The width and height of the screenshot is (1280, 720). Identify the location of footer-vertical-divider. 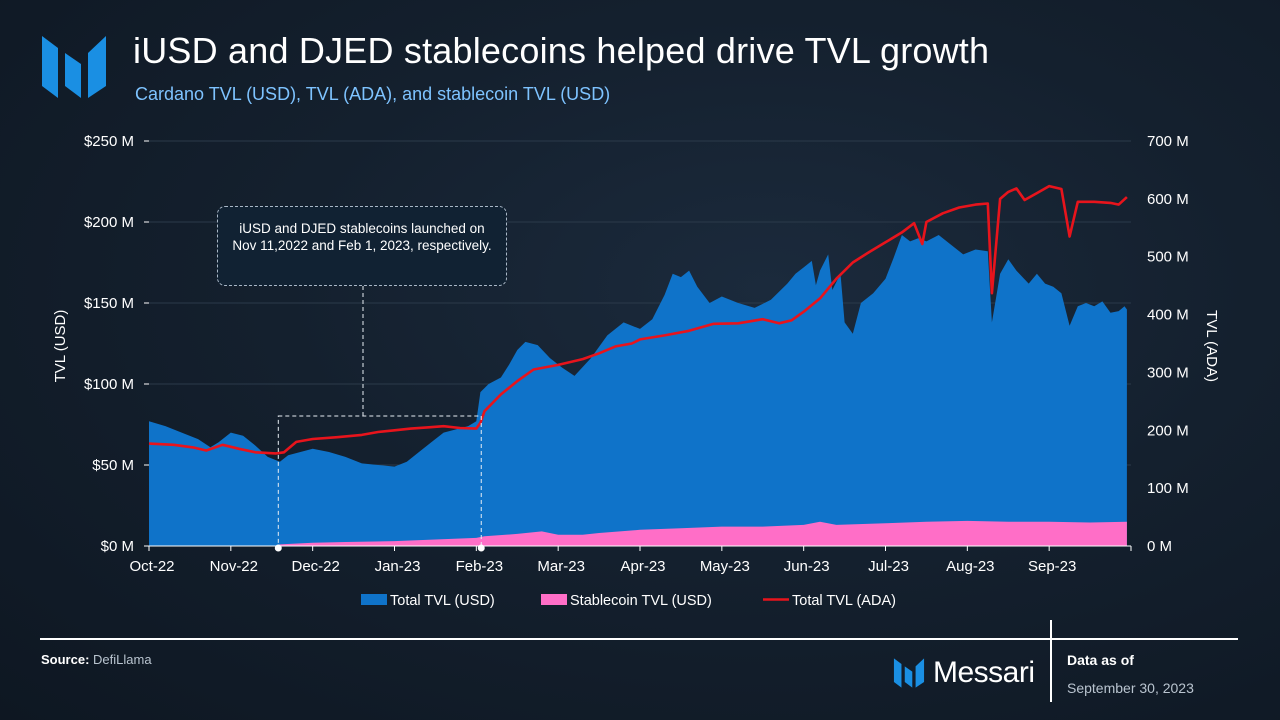
(1051, 661).